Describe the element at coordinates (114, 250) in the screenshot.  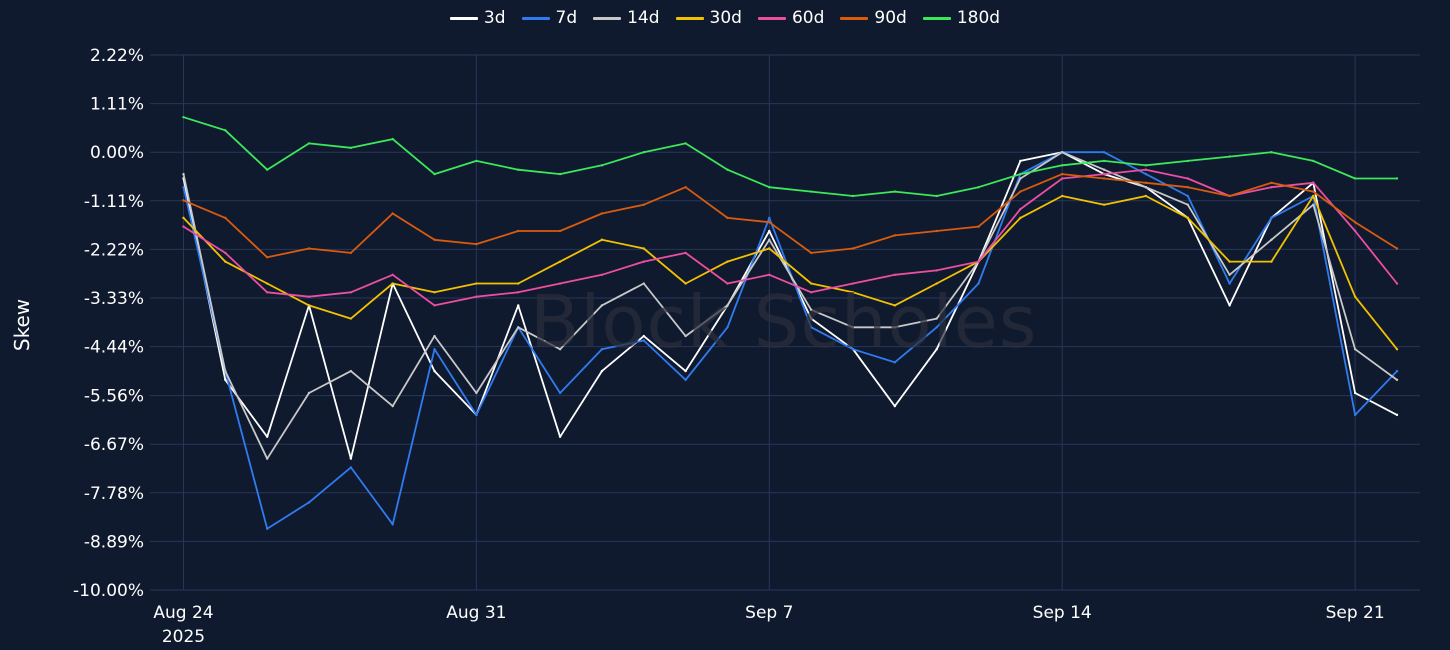
I see `y-tick-label: -2.22%` at that location.